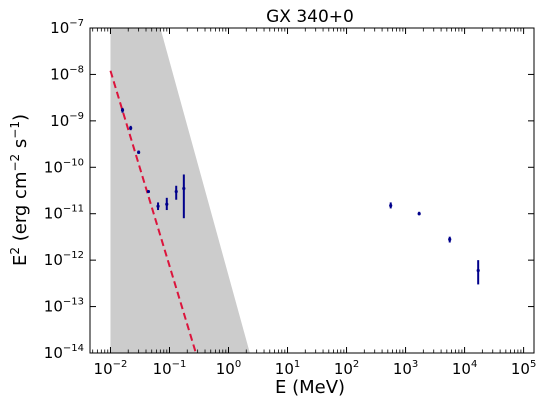  What do you see at coordinates (287, 368) in the screenshot?
I see `x-tick-label: 10¹` at bounding box center [287, 368].